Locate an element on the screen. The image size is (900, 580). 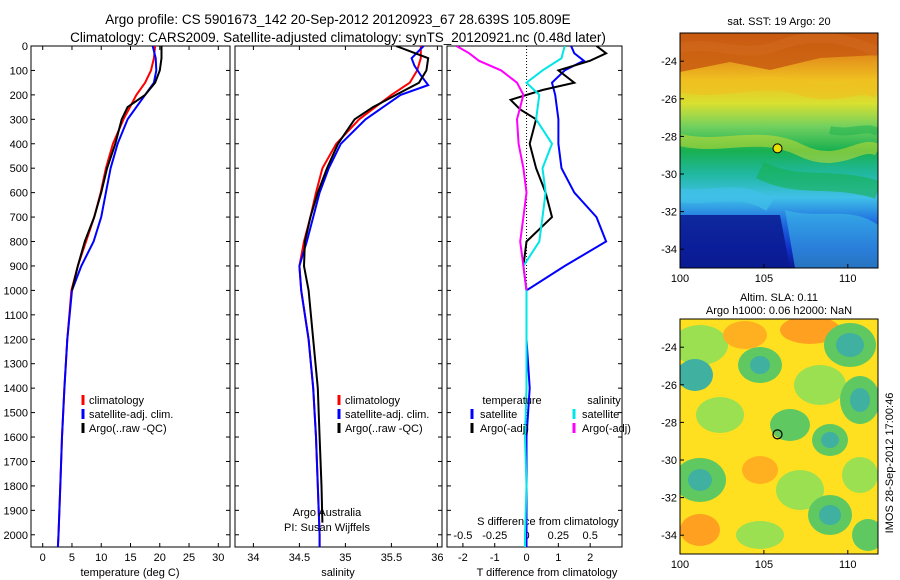
x-tick-label: 35.5 is located at coordinates (391, 558).